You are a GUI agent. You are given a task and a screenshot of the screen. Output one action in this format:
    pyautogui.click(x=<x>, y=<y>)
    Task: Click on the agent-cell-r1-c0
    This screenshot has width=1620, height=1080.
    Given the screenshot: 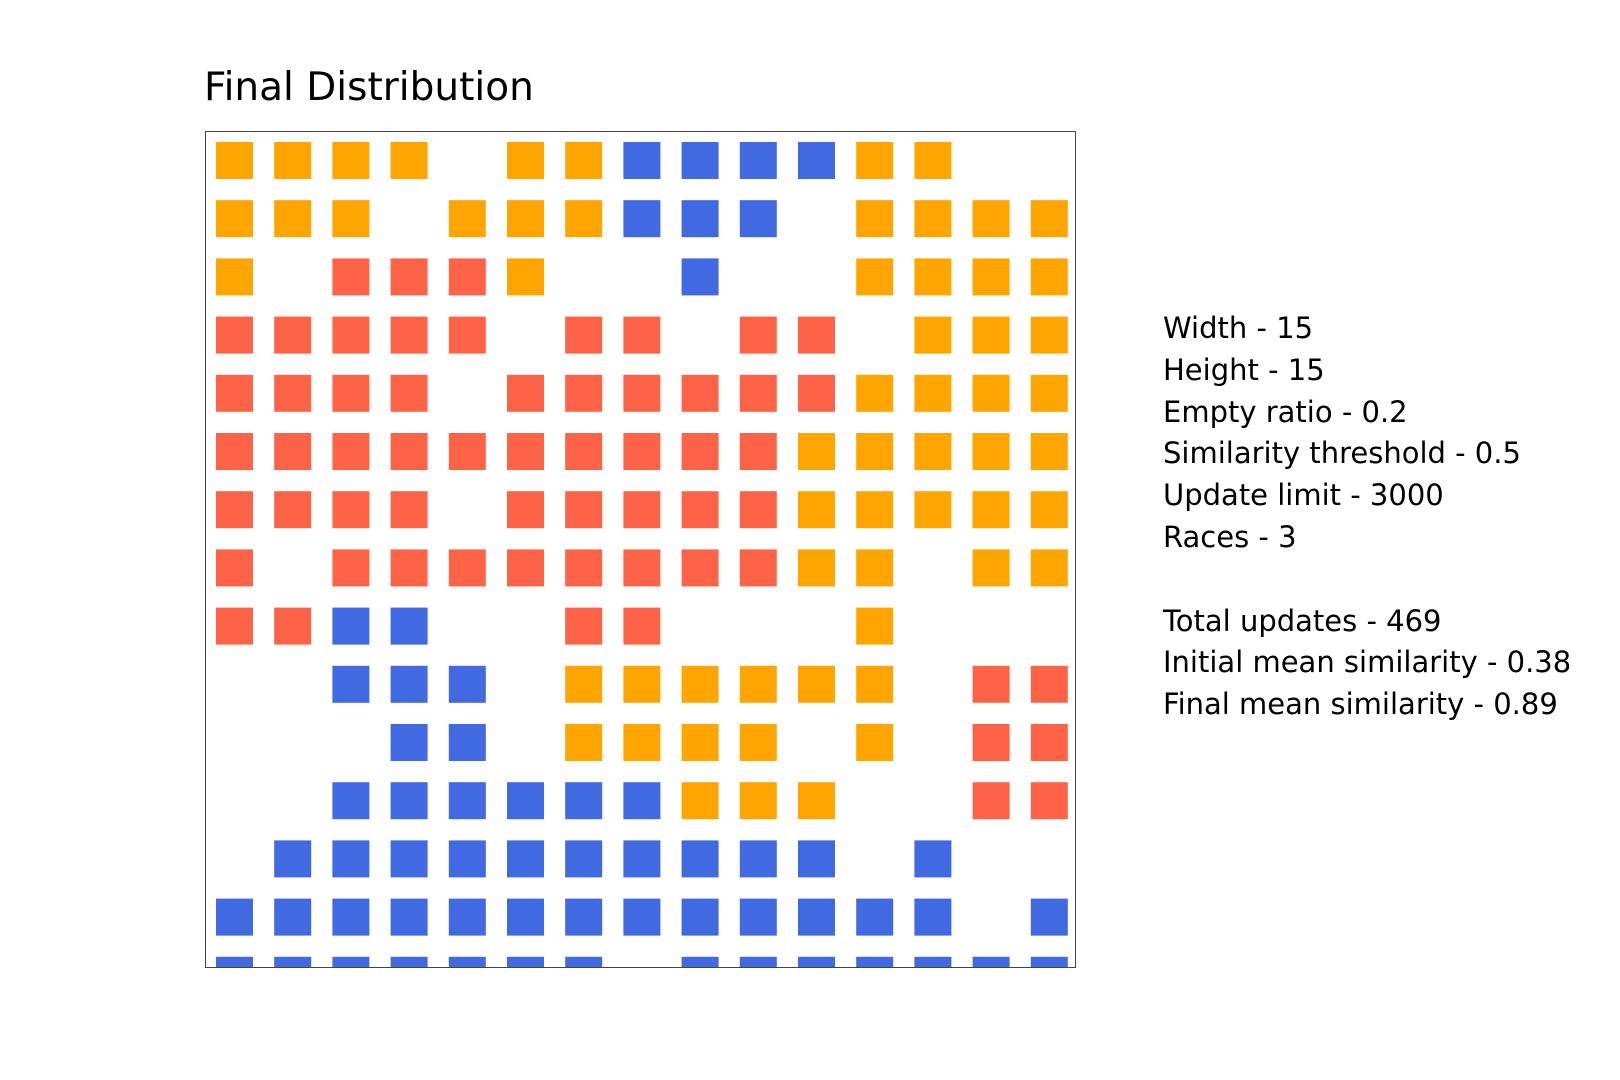 What is the action you would take?
    pyautogui.click(x=234, y=219)
    